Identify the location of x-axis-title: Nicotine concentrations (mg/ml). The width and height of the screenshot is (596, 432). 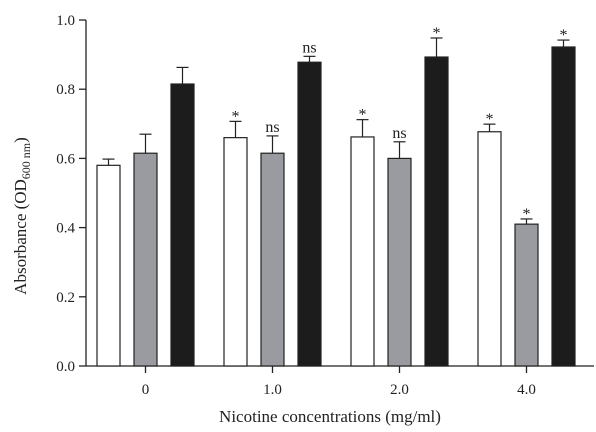
(330, 416).